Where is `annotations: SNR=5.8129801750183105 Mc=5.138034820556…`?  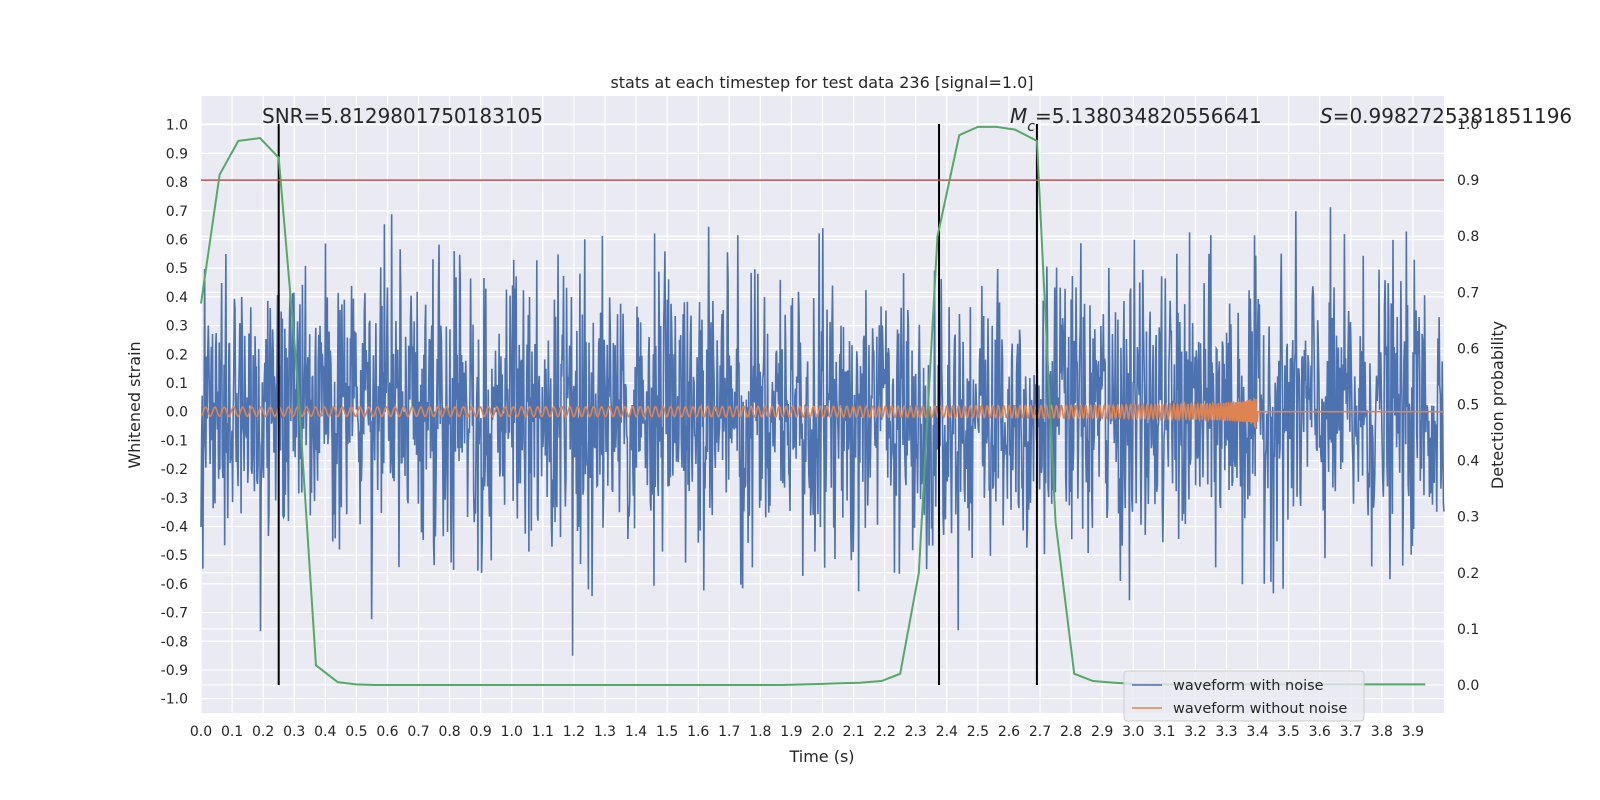
annotations: SNR=5.8129801750183105 Mc=5.138034820556… is located at coordinates (917, 119).